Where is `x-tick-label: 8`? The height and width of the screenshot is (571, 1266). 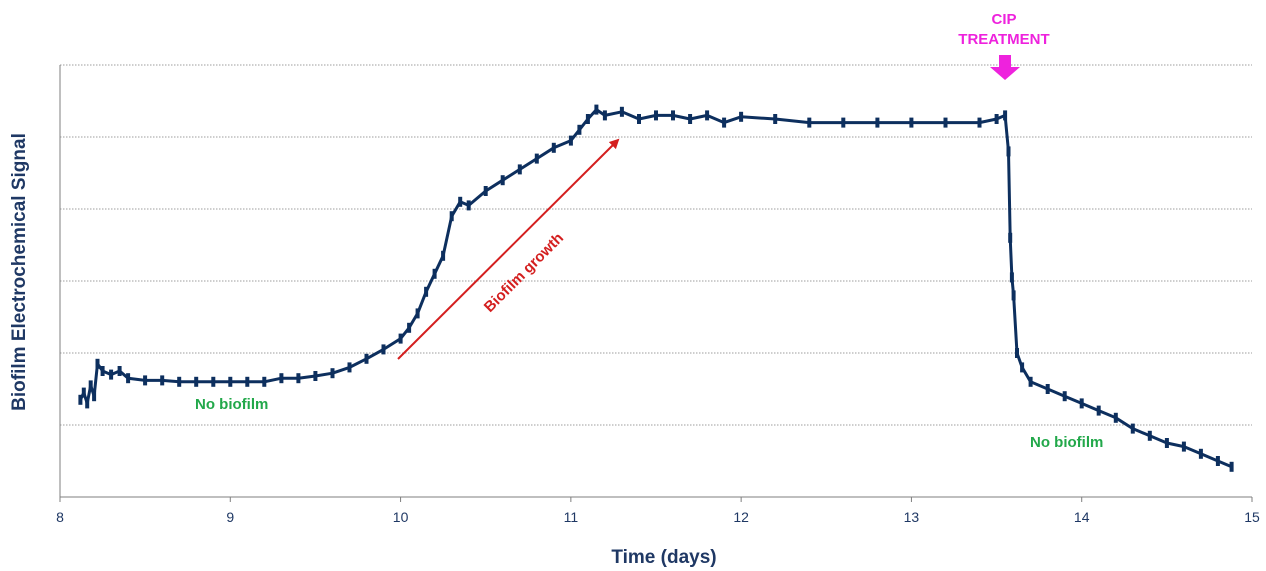
x-tick-label: 8 is located at coordinates (60, 517).